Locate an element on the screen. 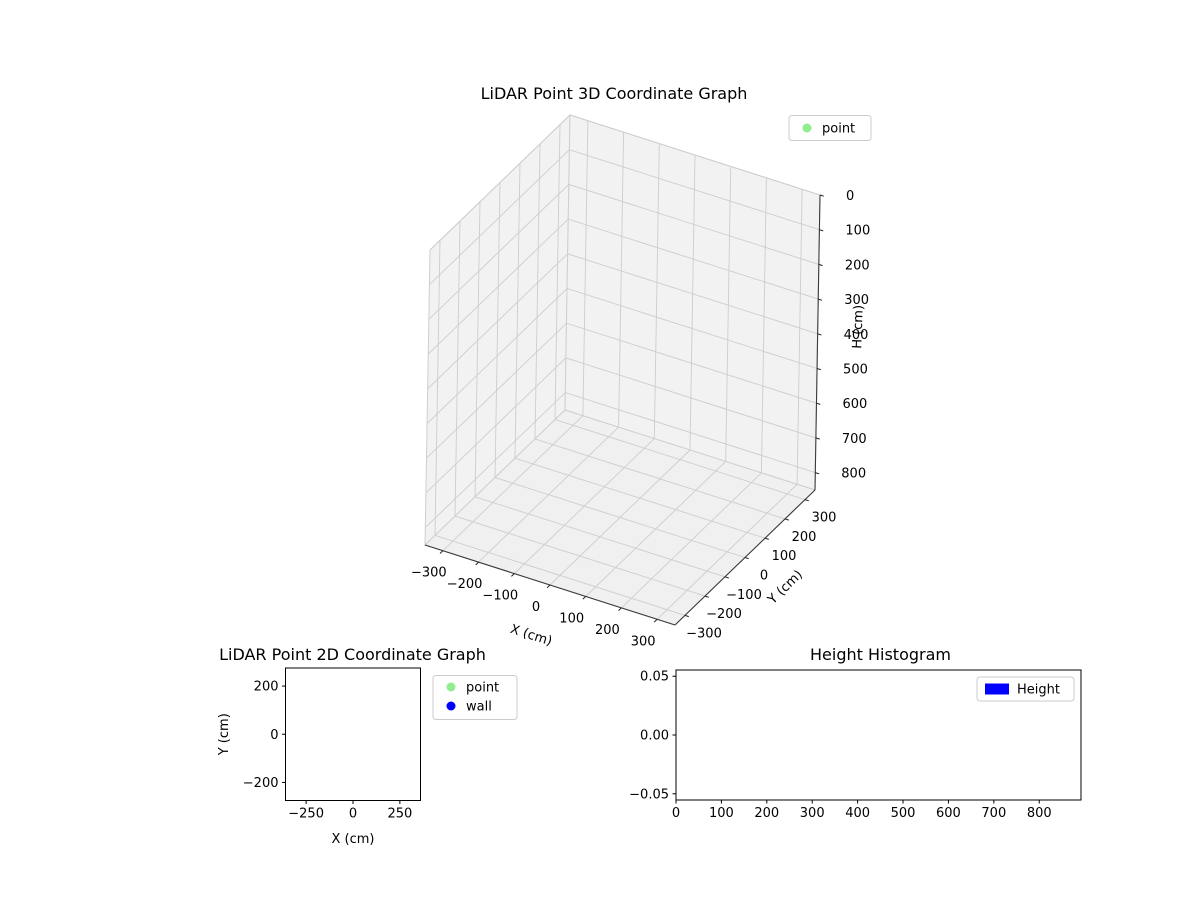  hist-legend-box is located at coordinates (1025, 689).